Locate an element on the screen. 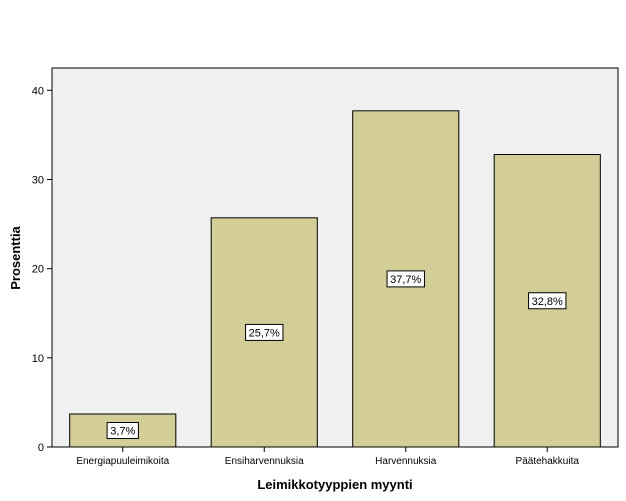 This screenshot has height=501, width=626. data-label-text: 32,8% is located at coordinates (547, 302).